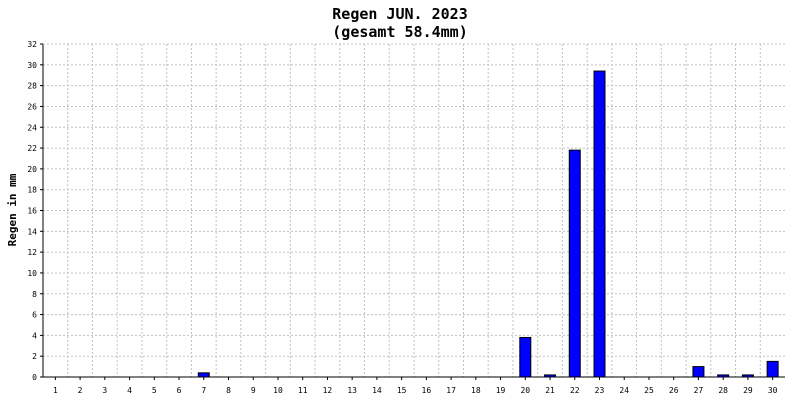 This screenshot has width=800, height=400. What do you see at coordinates (649, 390) in the screenshot?
I see `x-tick-label: 25` at bounding box center [649, 390].